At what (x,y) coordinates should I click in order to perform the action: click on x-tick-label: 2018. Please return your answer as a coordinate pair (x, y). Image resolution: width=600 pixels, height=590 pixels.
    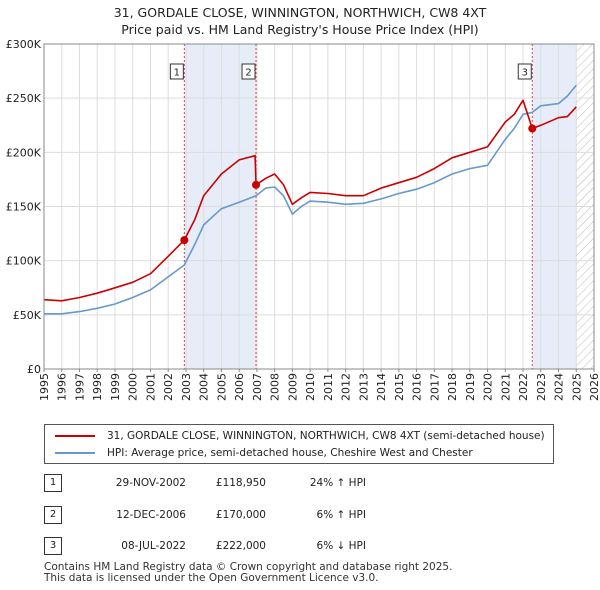
    Looking at the image, I should click on (452, 387).